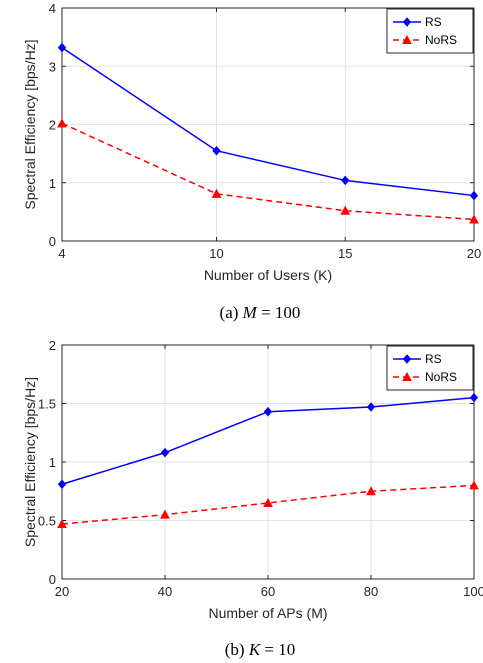 The height and width of the screenshot is (663, 483). I want to click on figure-caption: (a) M = 100, so click(260, 312).